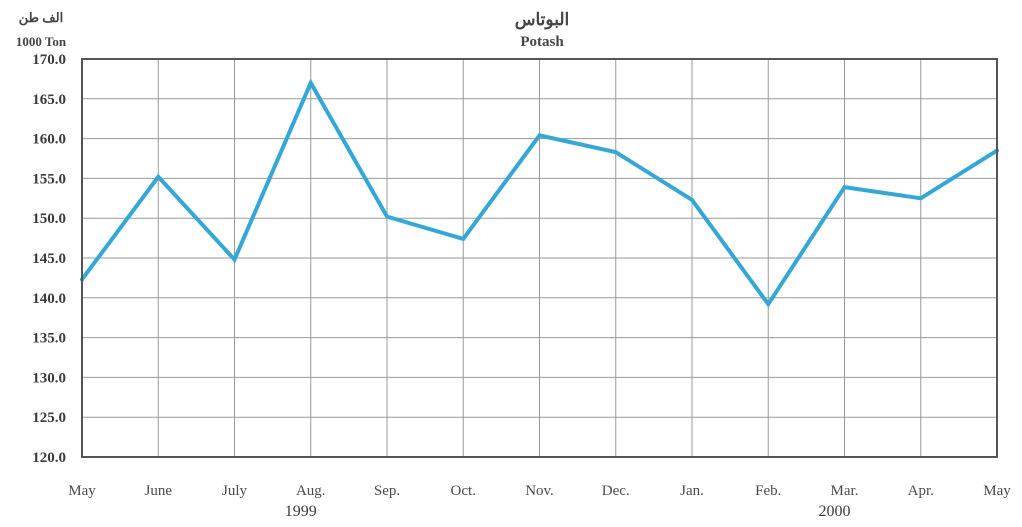 The image size is (1022, 527). What do you see at coordinates (49, 378) in the screenshot?
I see `y-tick-label: 130.0` at bounding box center [49, 378].